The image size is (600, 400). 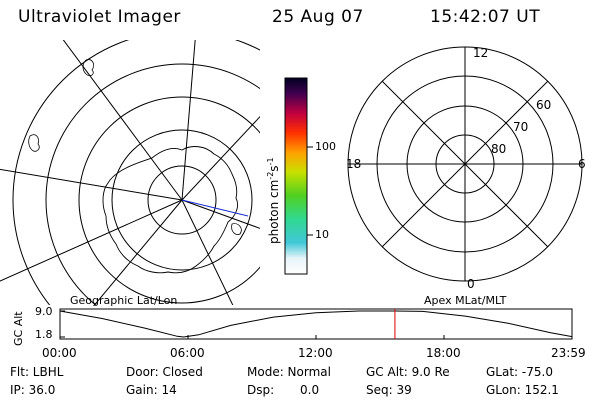 What do you see at coordinates (499, 149) in the screenshot?
I see `mlat-label-80: 80` at bounding box center [499, 149].